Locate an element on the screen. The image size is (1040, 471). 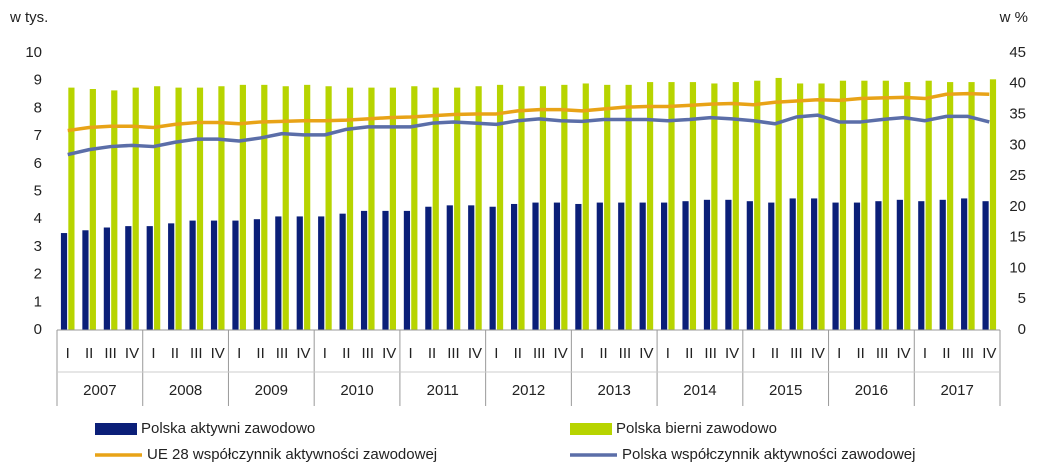
legend-label: Polska bierni zawodowo is located at coordinates (696, 428).